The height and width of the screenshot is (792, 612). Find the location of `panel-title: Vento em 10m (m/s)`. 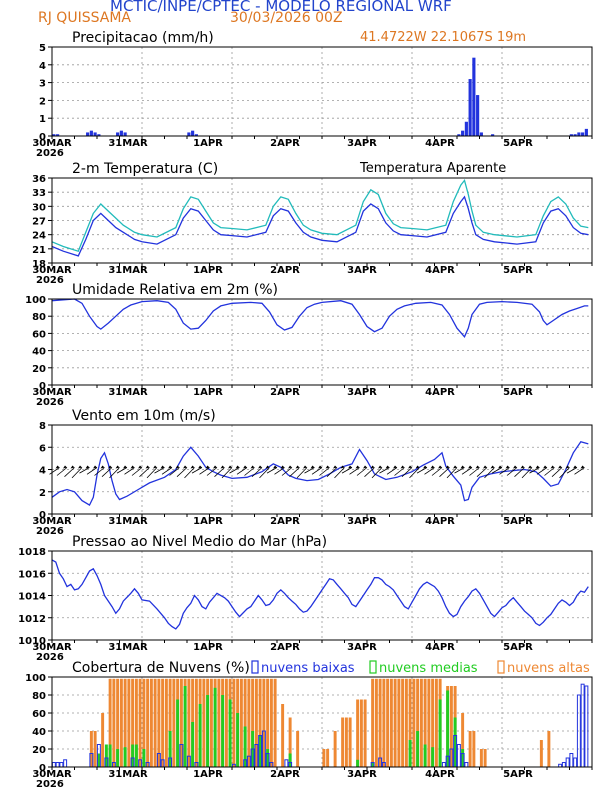

panel-title: Vento em 10m (m/s) is located at coordinates (144, 416).